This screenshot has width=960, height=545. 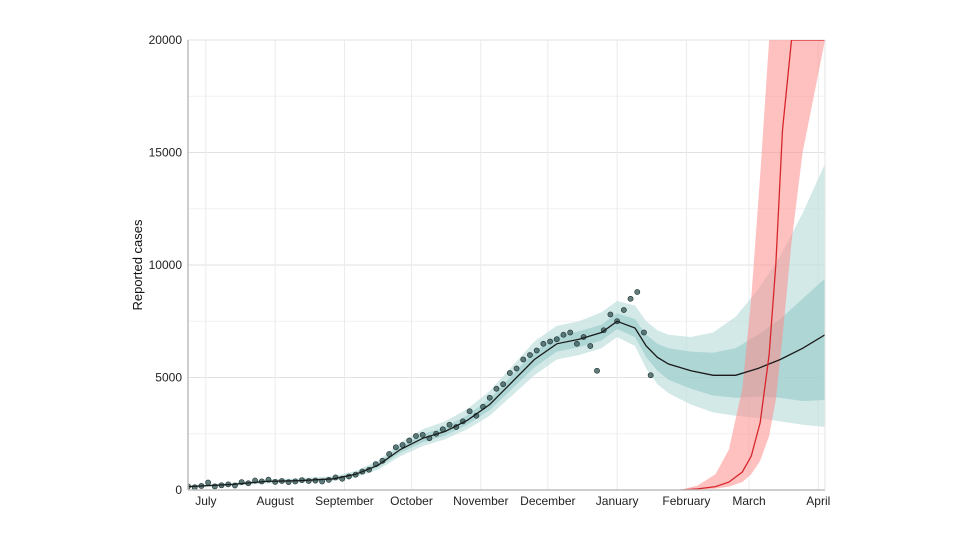 I want to click on x-tick-label: July, so click(x=205, y=501).